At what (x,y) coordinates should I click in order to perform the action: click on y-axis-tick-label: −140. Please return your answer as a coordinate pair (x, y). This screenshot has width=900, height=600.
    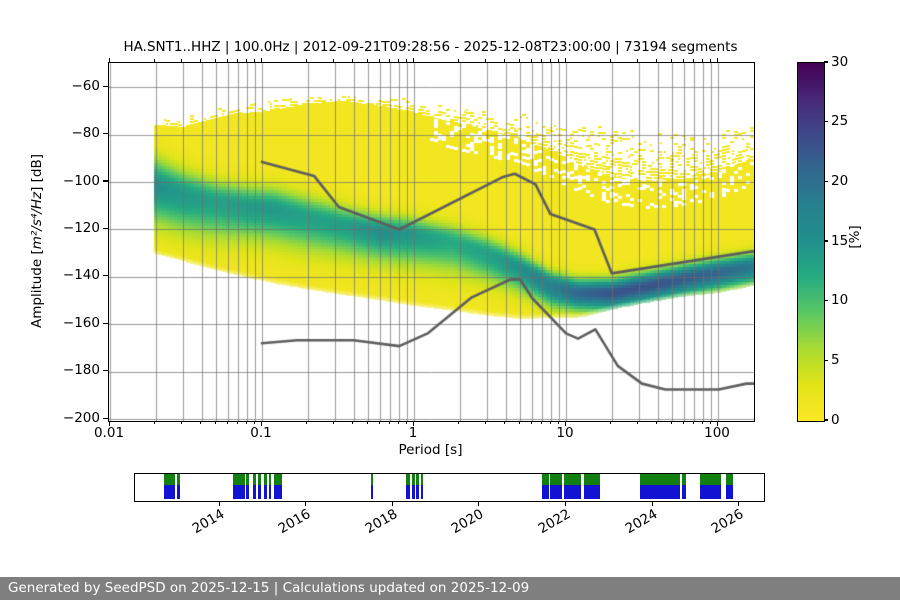
    Looking at the image, I should click on (81, 275).